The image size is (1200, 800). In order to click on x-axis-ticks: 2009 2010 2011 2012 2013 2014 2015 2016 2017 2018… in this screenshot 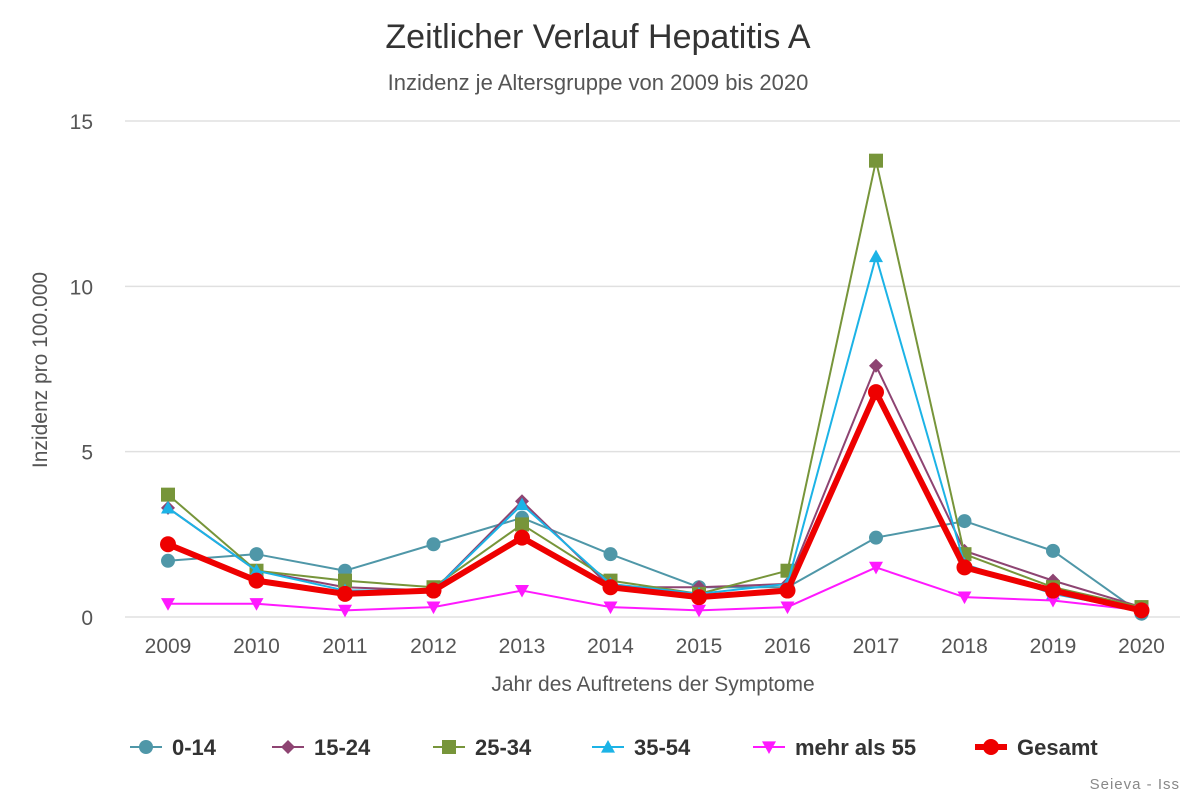, I will do `click(655, 646)`.